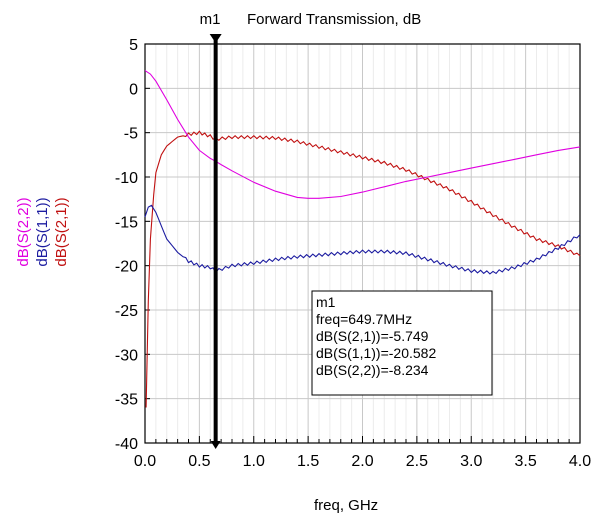 Image resolution: width=609 pixels, height=519 pixels. I want to click on y-tick-label: -40, so click(126, 444).